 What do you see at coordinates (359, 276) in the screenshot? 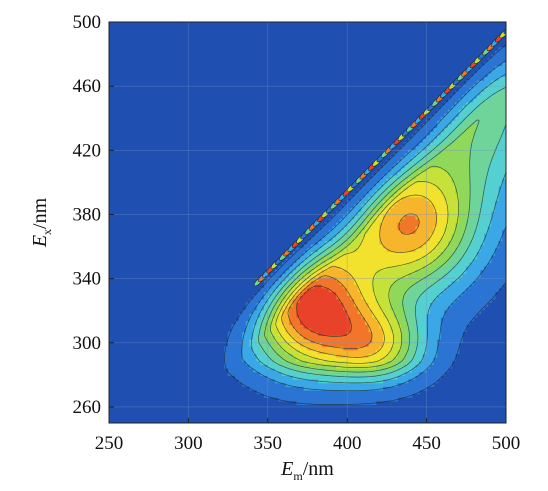
I see `contour-line` at bounding box center [359, 276].